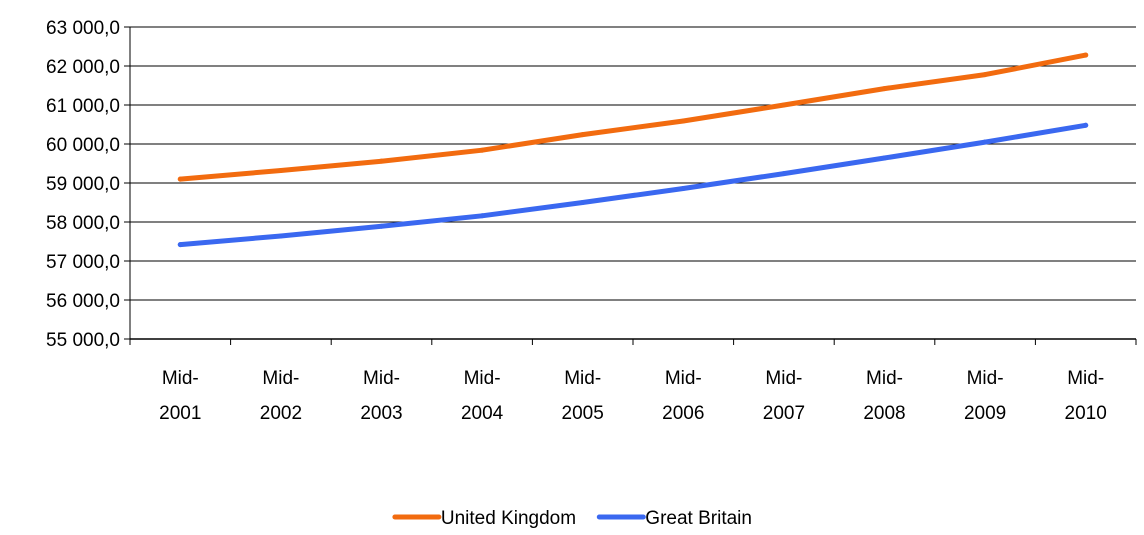  Describe the element at coordinates (698, 518) in the screenshot. I see `legend-label: Great Britain` at that location.